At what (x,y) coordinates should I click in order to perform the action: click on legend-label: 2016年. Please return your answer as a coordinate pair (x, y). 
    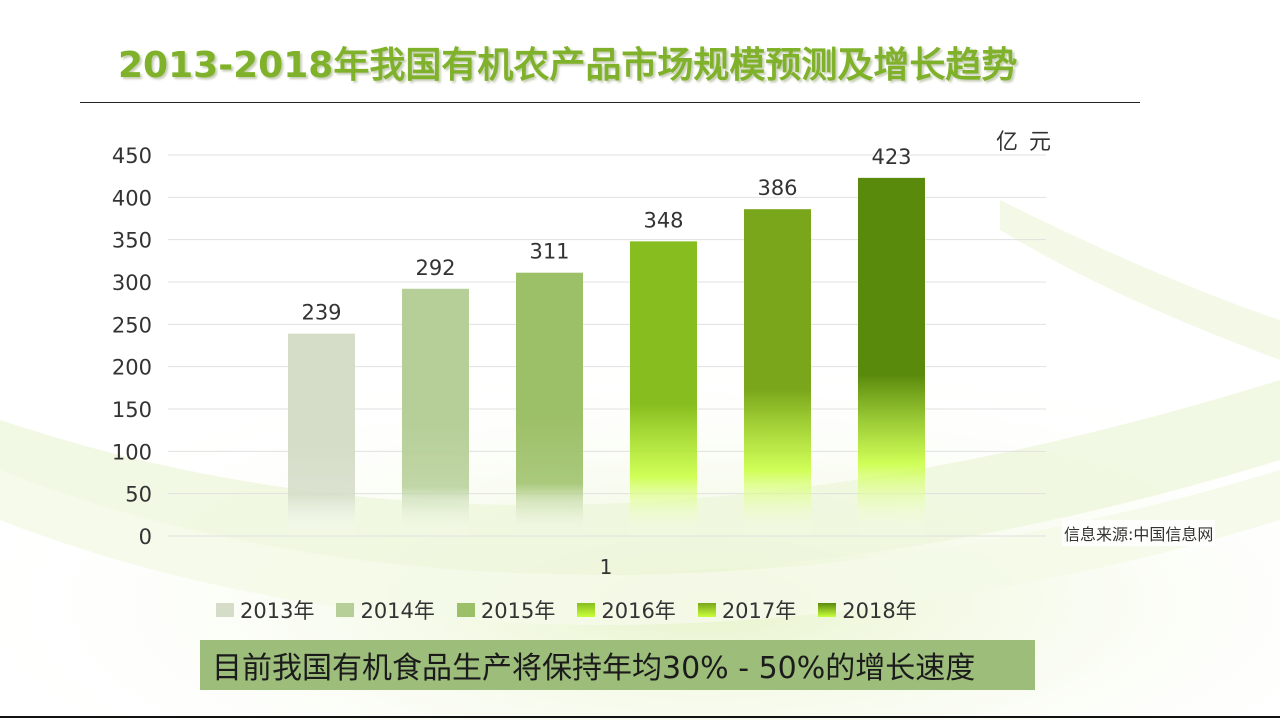
    Looking at the image, I should click on (638, 611).